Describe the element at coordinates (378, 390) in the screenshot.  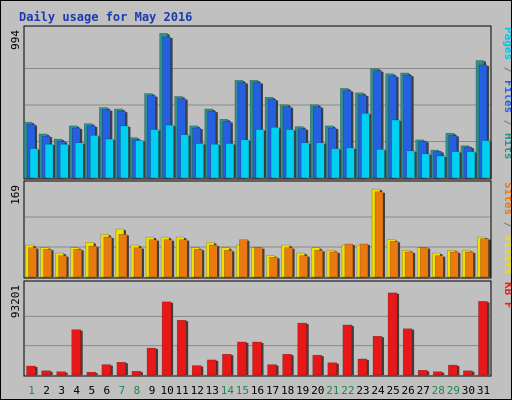
I see `x-tick-label: 24` at that location.